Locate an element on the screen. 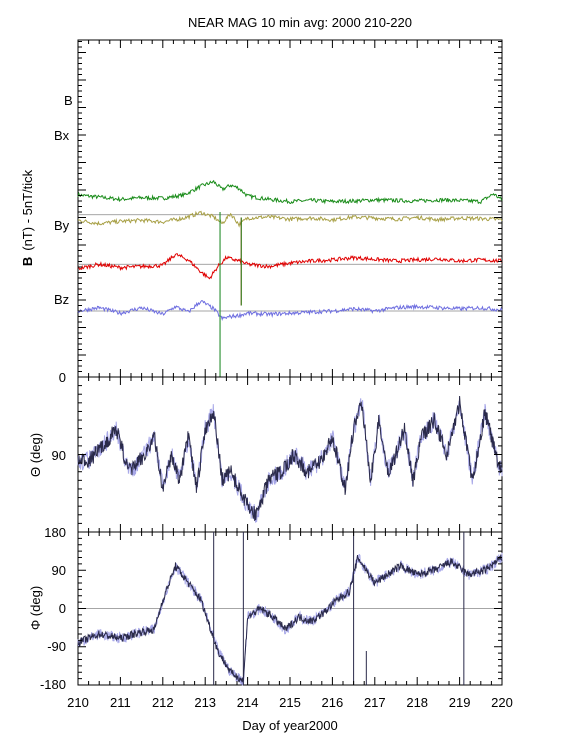  x-tick-label: 217 is located at coordinates (375, 702).